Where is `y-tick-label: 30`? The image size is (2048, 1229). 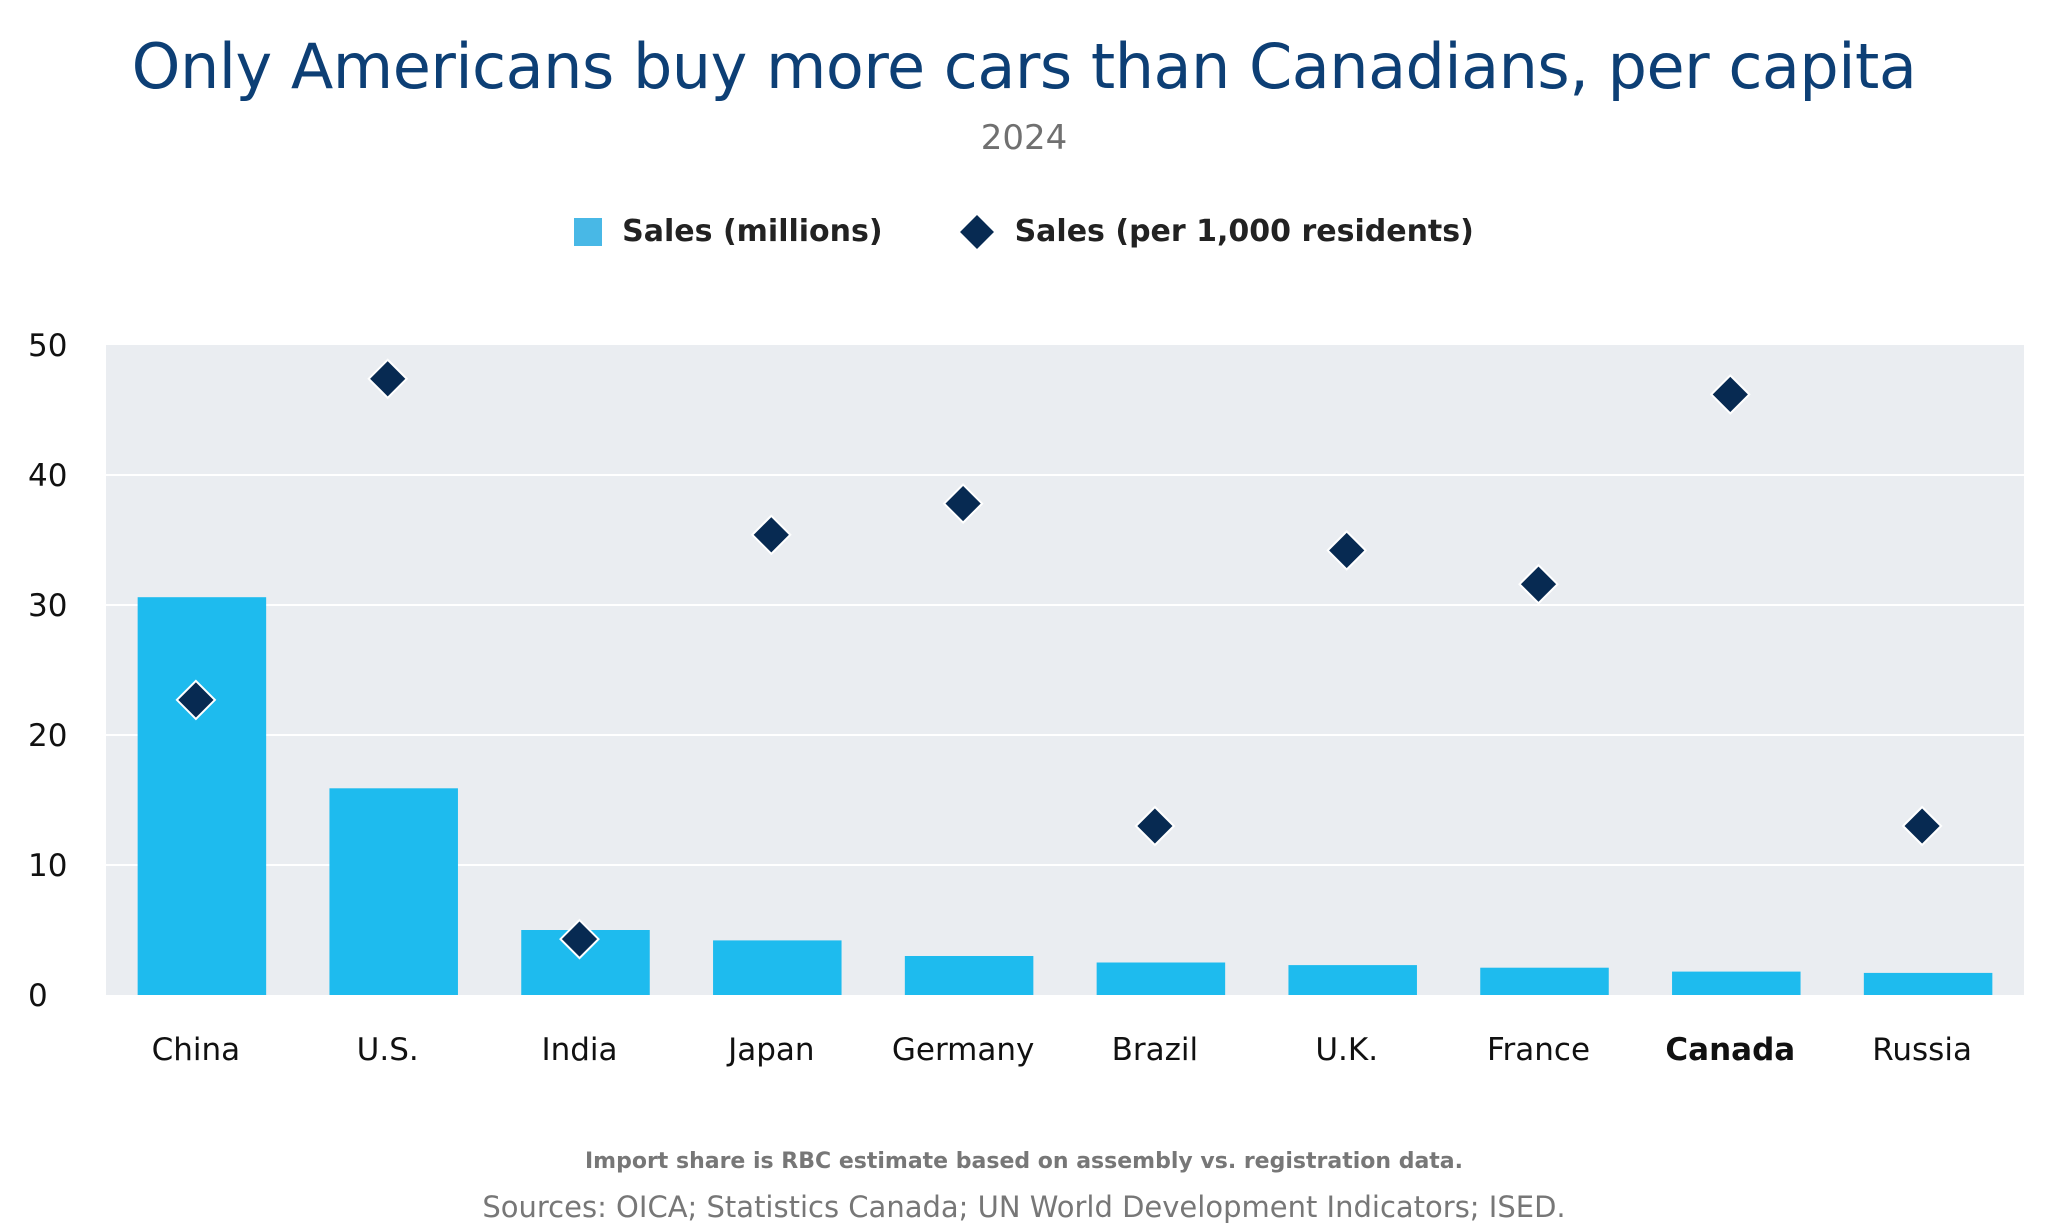 y-tick-label: 30 is located at coordinates (47, 606).